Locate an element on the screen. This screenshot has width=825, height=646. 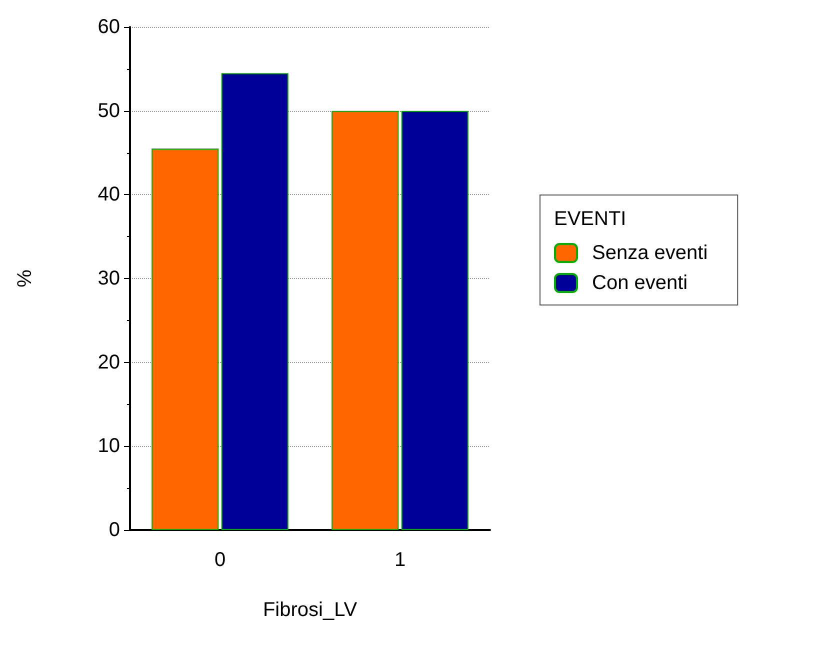
legend-label: Senza eventi is located at coordinates (650, 253).